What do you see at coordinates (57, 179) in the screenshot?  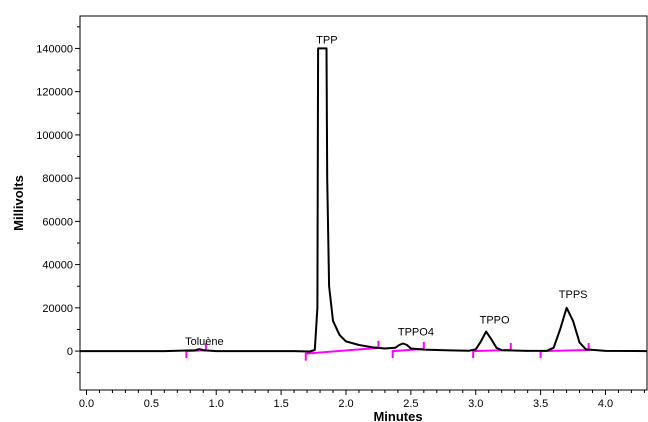 I see `y-tick-label: 80000` at bounding box center [57, 179].